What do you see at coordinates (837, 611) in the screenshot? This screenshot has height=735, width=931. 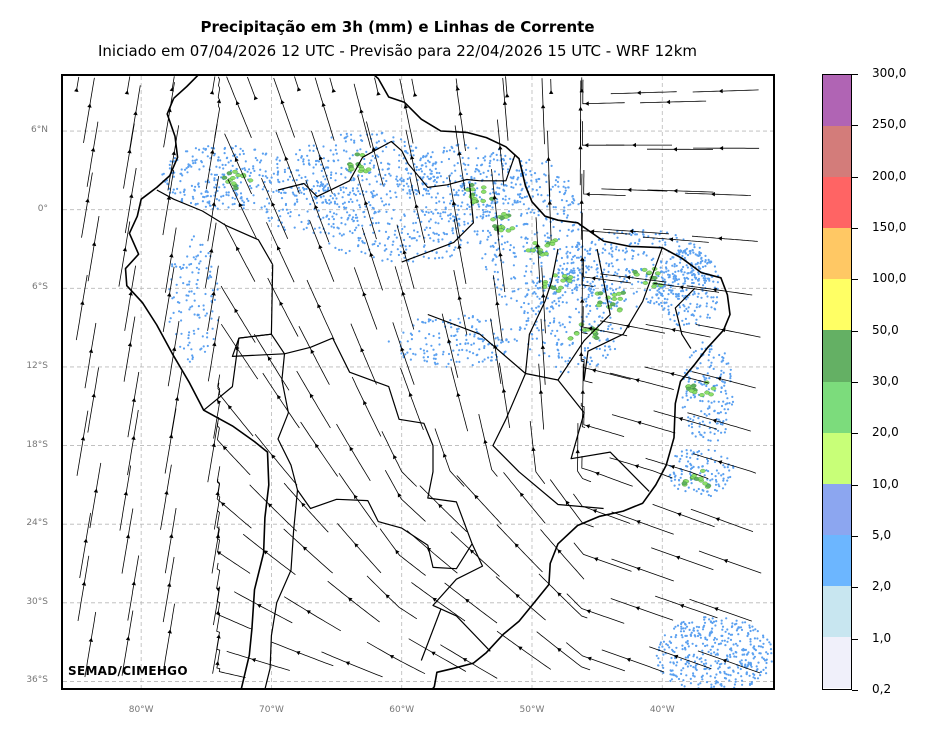 I see `colorbar-segment` at bounding box center [837, 611].